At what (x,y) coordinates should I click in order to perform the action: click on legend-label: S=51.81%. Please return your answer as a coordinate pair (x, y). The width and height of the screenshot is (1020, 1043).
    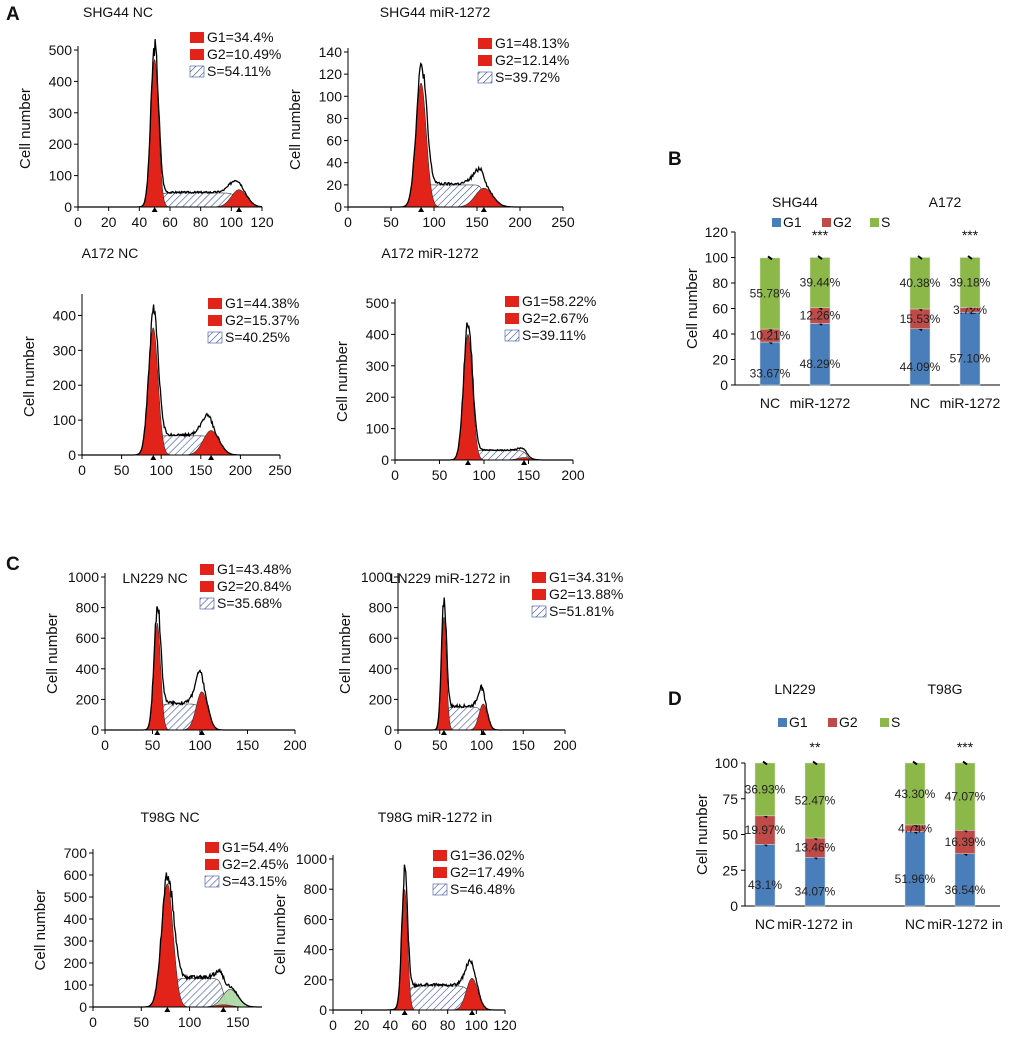
    Looking at the image, I should click on (581, 611).